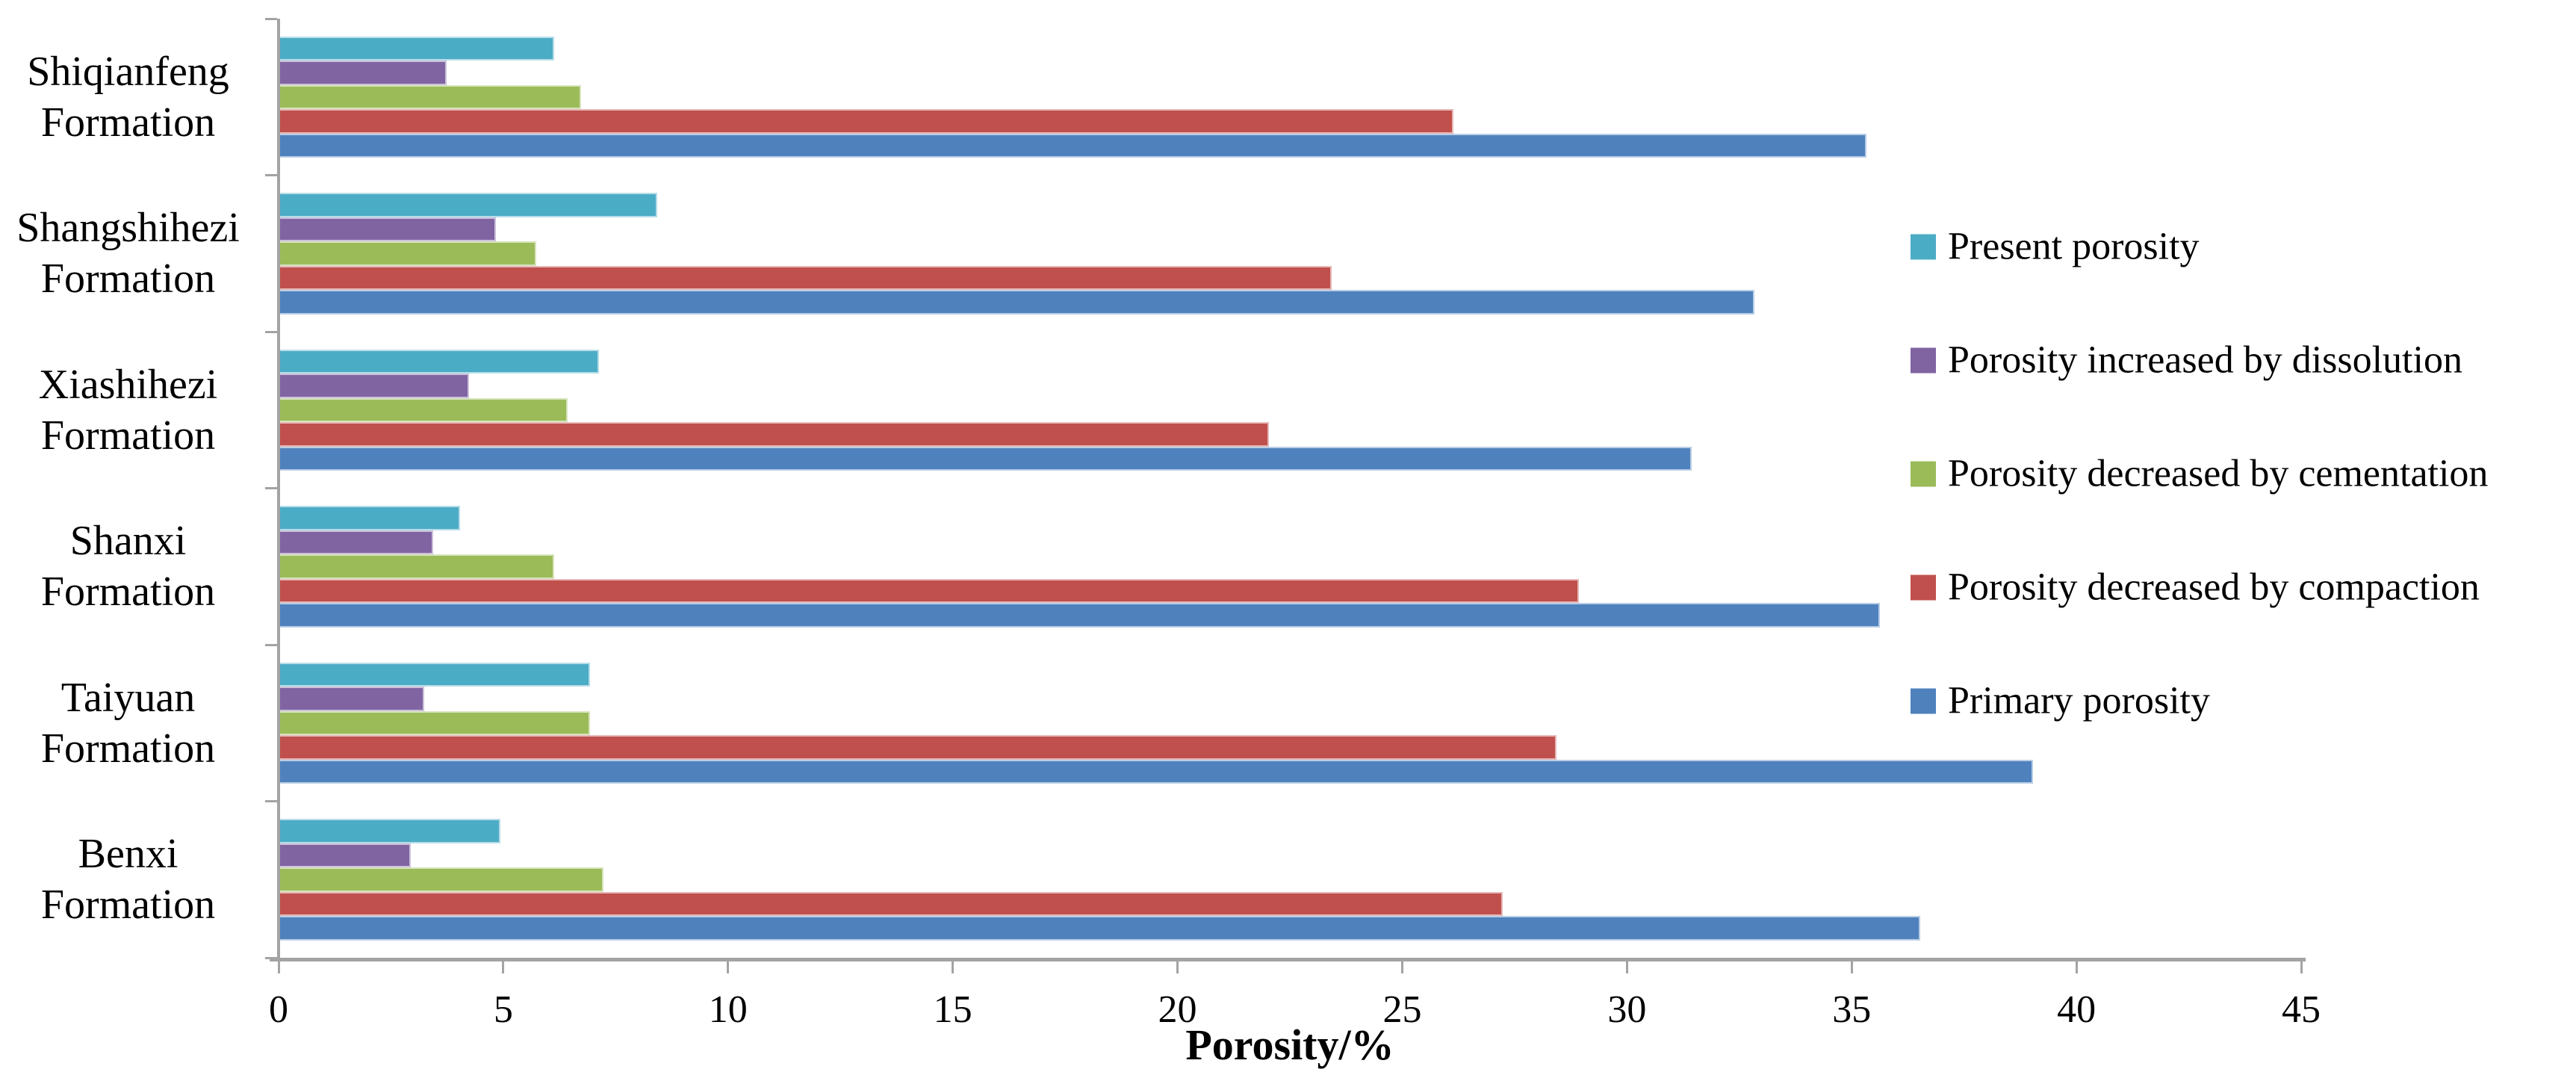  I want to click on bar-series3-group6, so click(442, 879).